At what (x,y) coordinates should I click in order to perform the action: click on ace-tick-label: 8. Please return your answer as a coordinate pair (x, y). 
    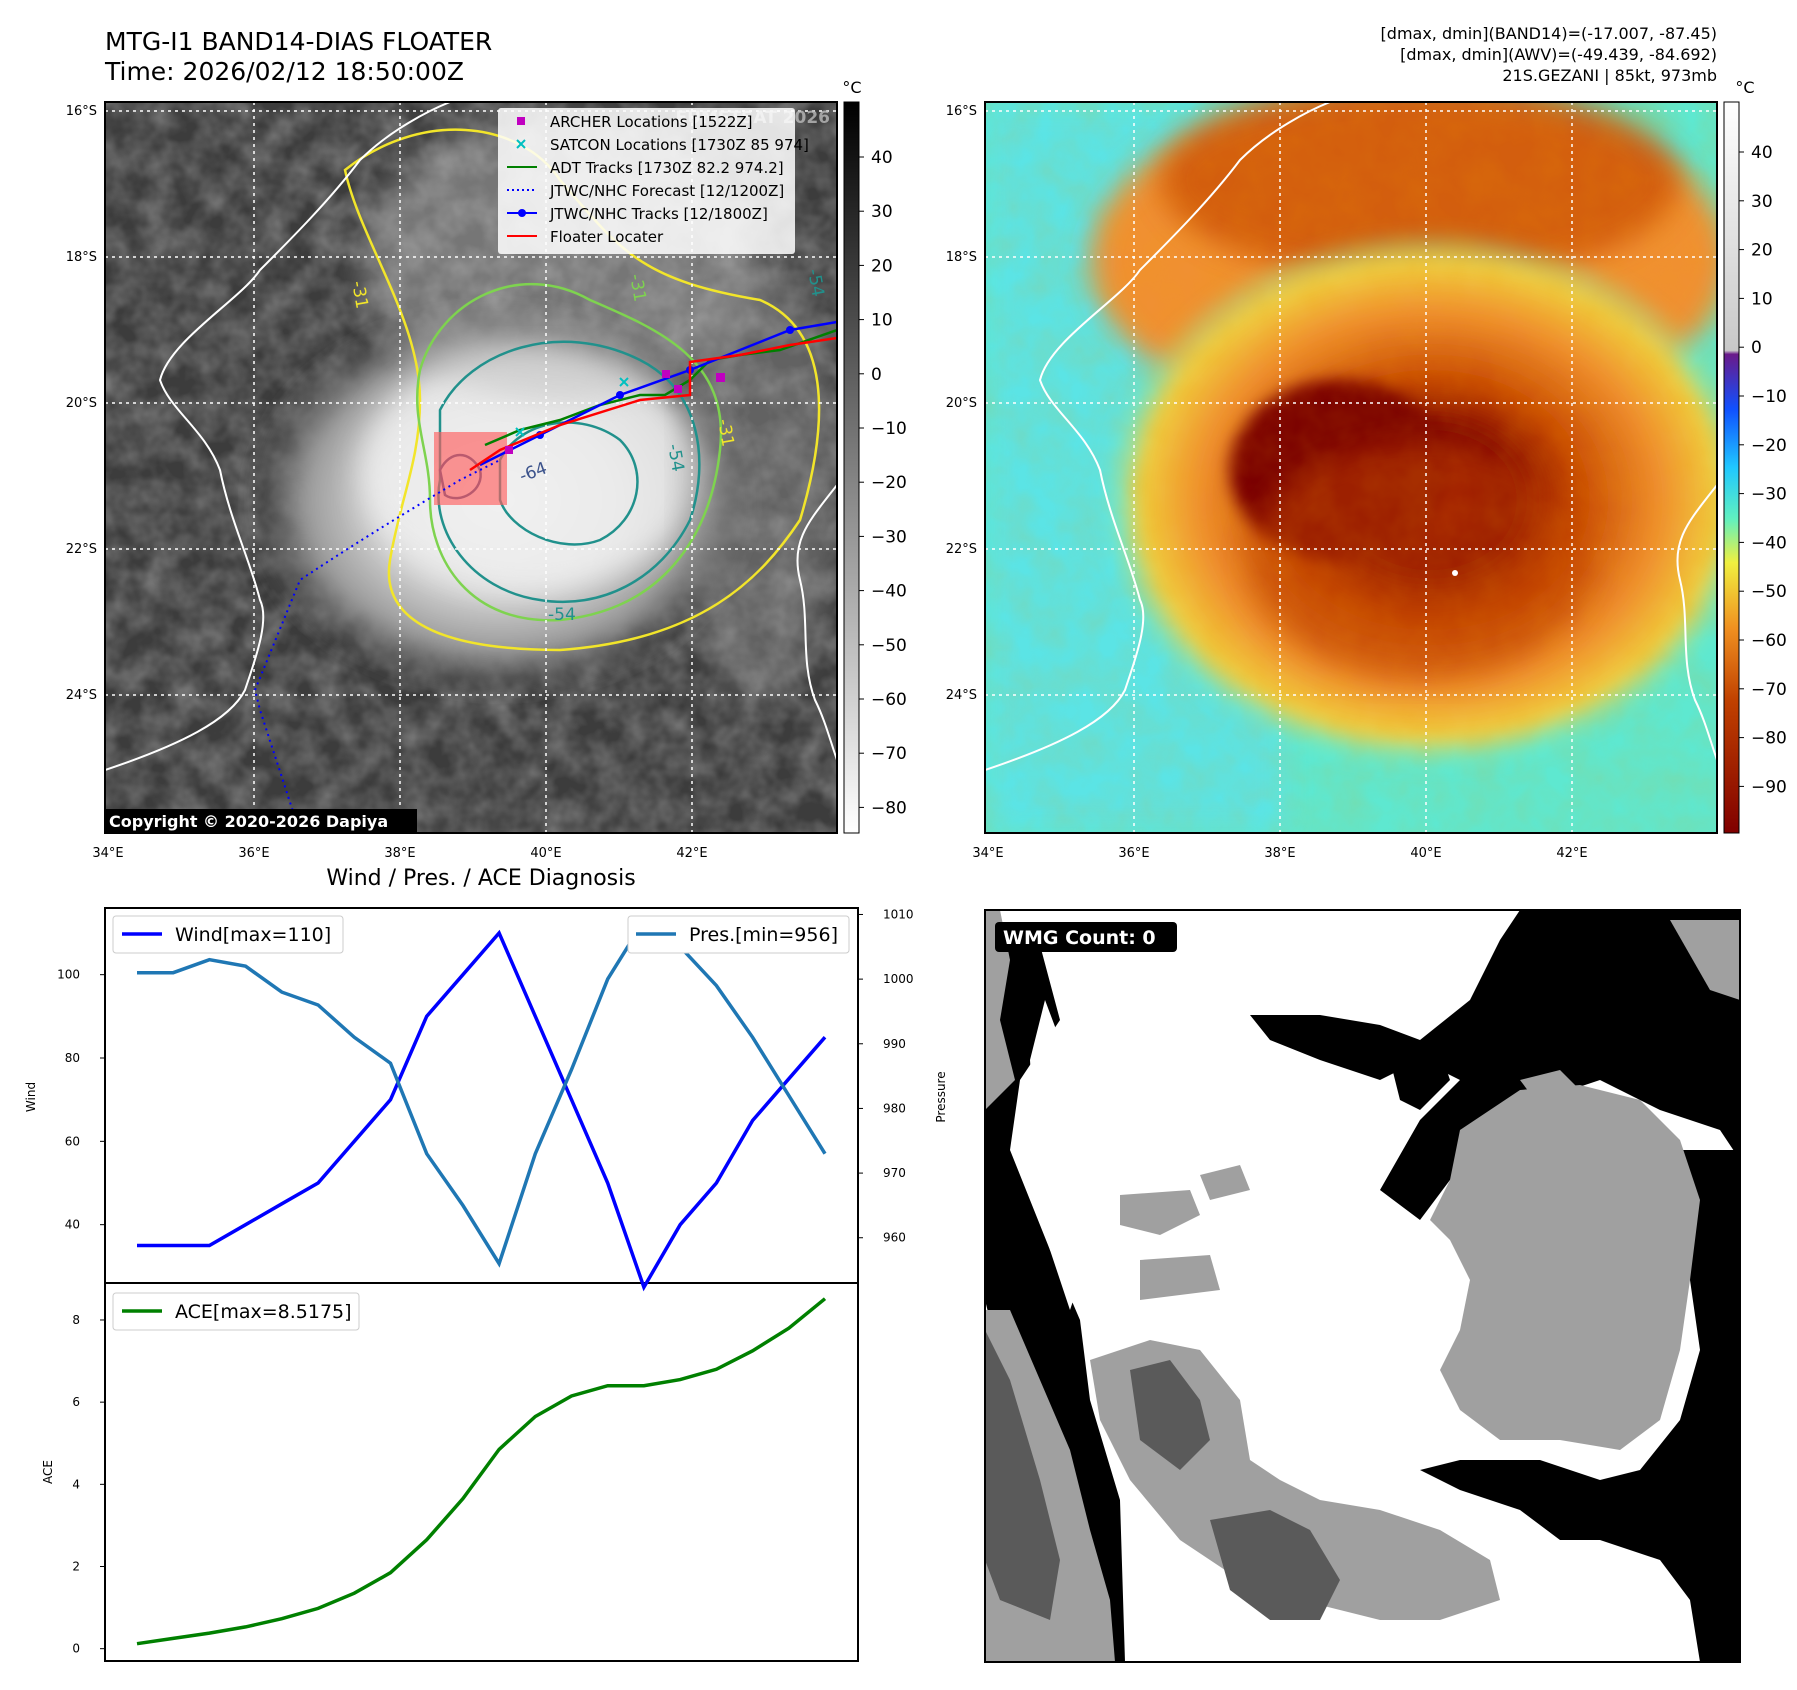
    Looking at the image, I should click on (76, 1320).